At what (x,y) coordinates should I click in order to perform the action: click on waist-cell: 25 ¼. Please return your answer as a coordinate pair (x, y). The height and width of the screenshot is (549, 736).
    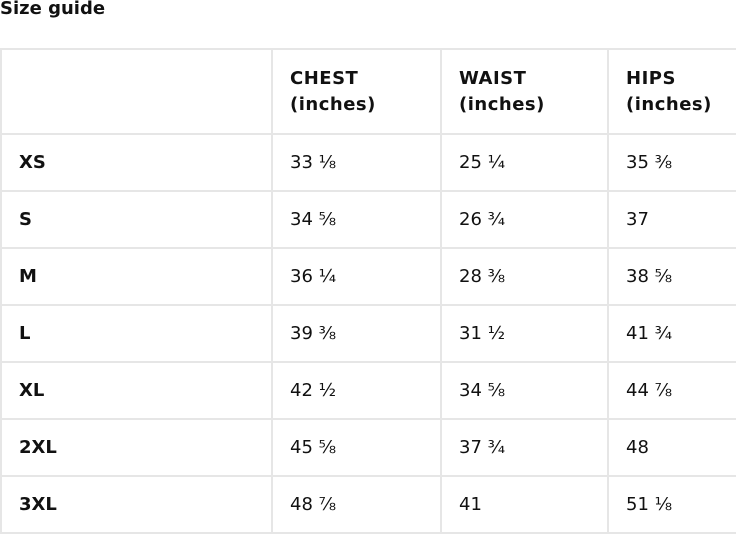
    Looking at the image, I should click on (524, 162).